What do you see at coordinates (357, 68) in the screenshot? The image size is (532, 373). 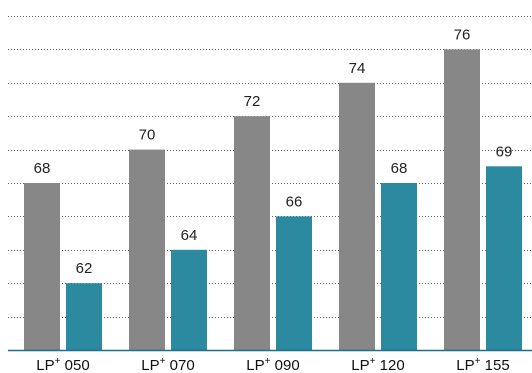 I see `data-label: 74` at bounding box center [357, 68].